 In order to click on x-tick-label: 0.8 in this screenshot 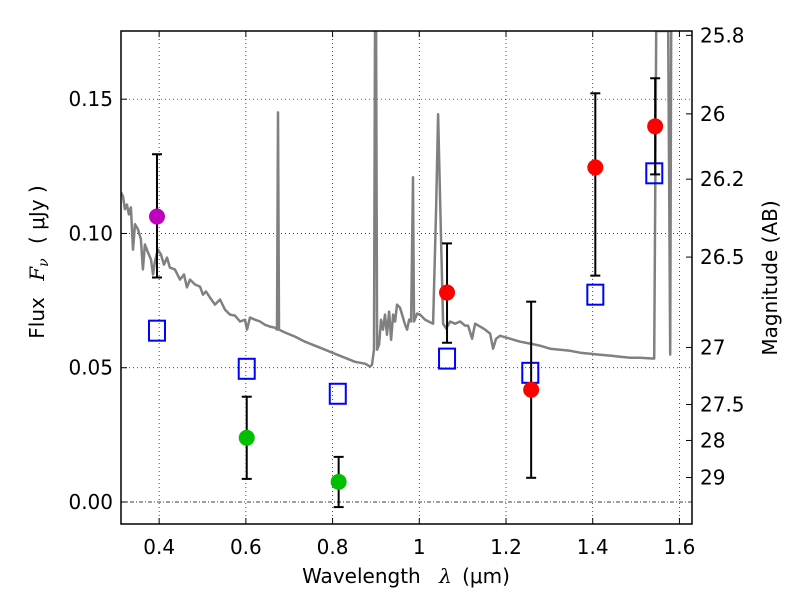, I will do `click(333, 547)`.